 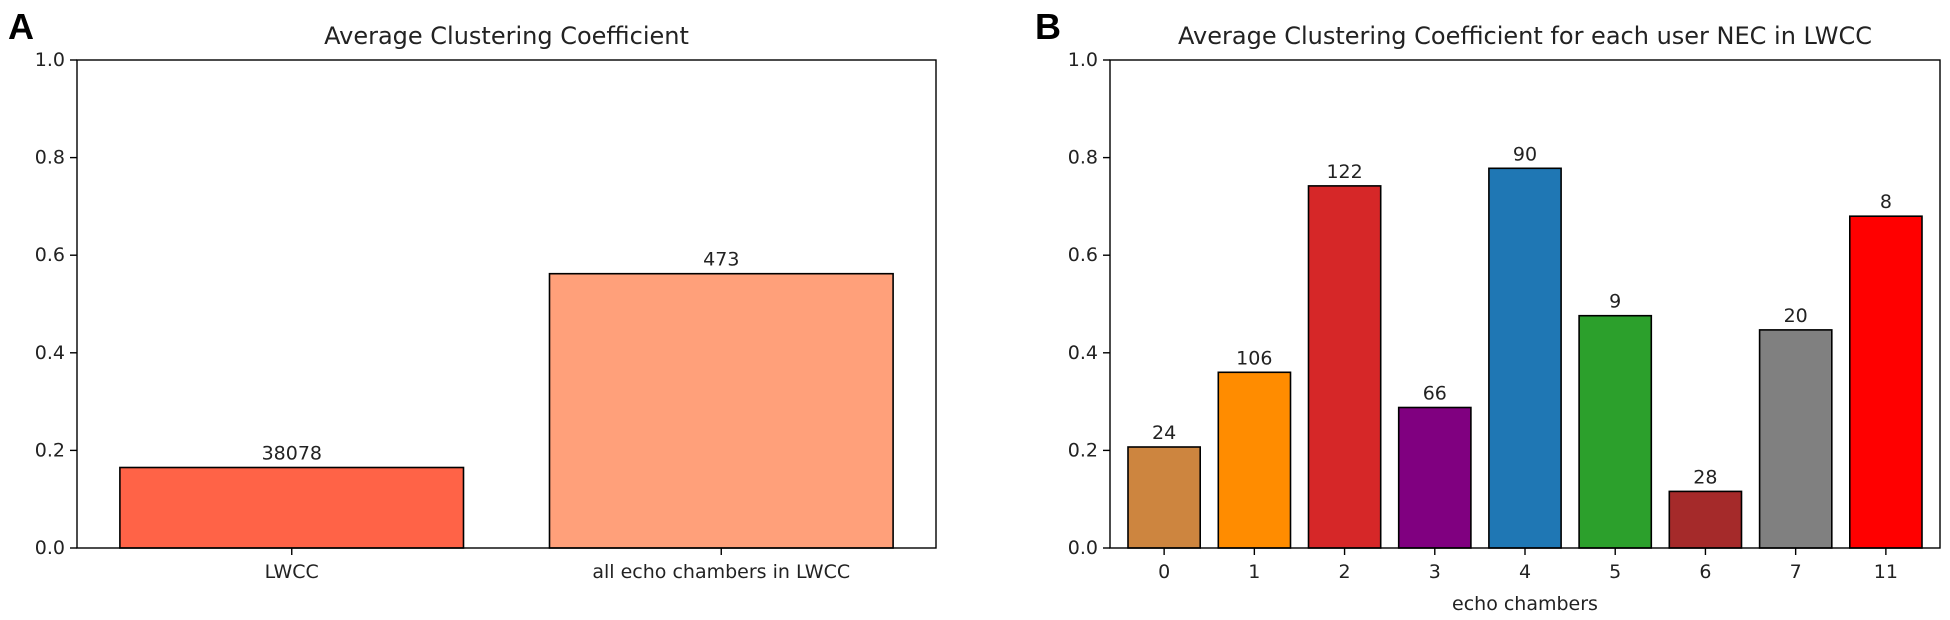 I want to click on bar-label: 38078, so click(x=292, y=454).